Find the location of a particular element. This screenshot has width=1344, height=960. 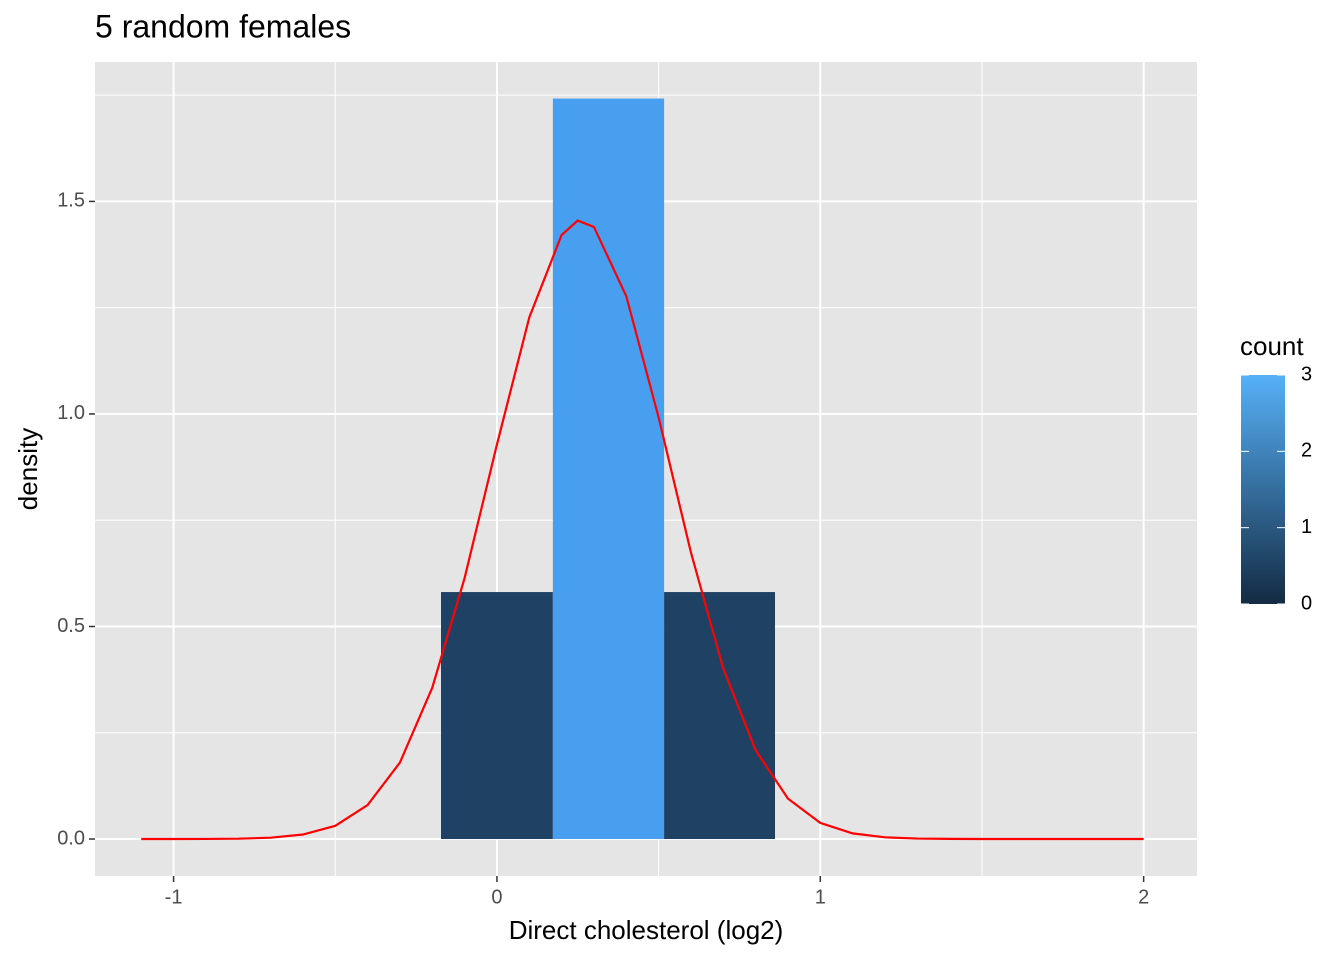

x-axis-title: Direct cholesterol (log2) is located at coordinates (646, 930).